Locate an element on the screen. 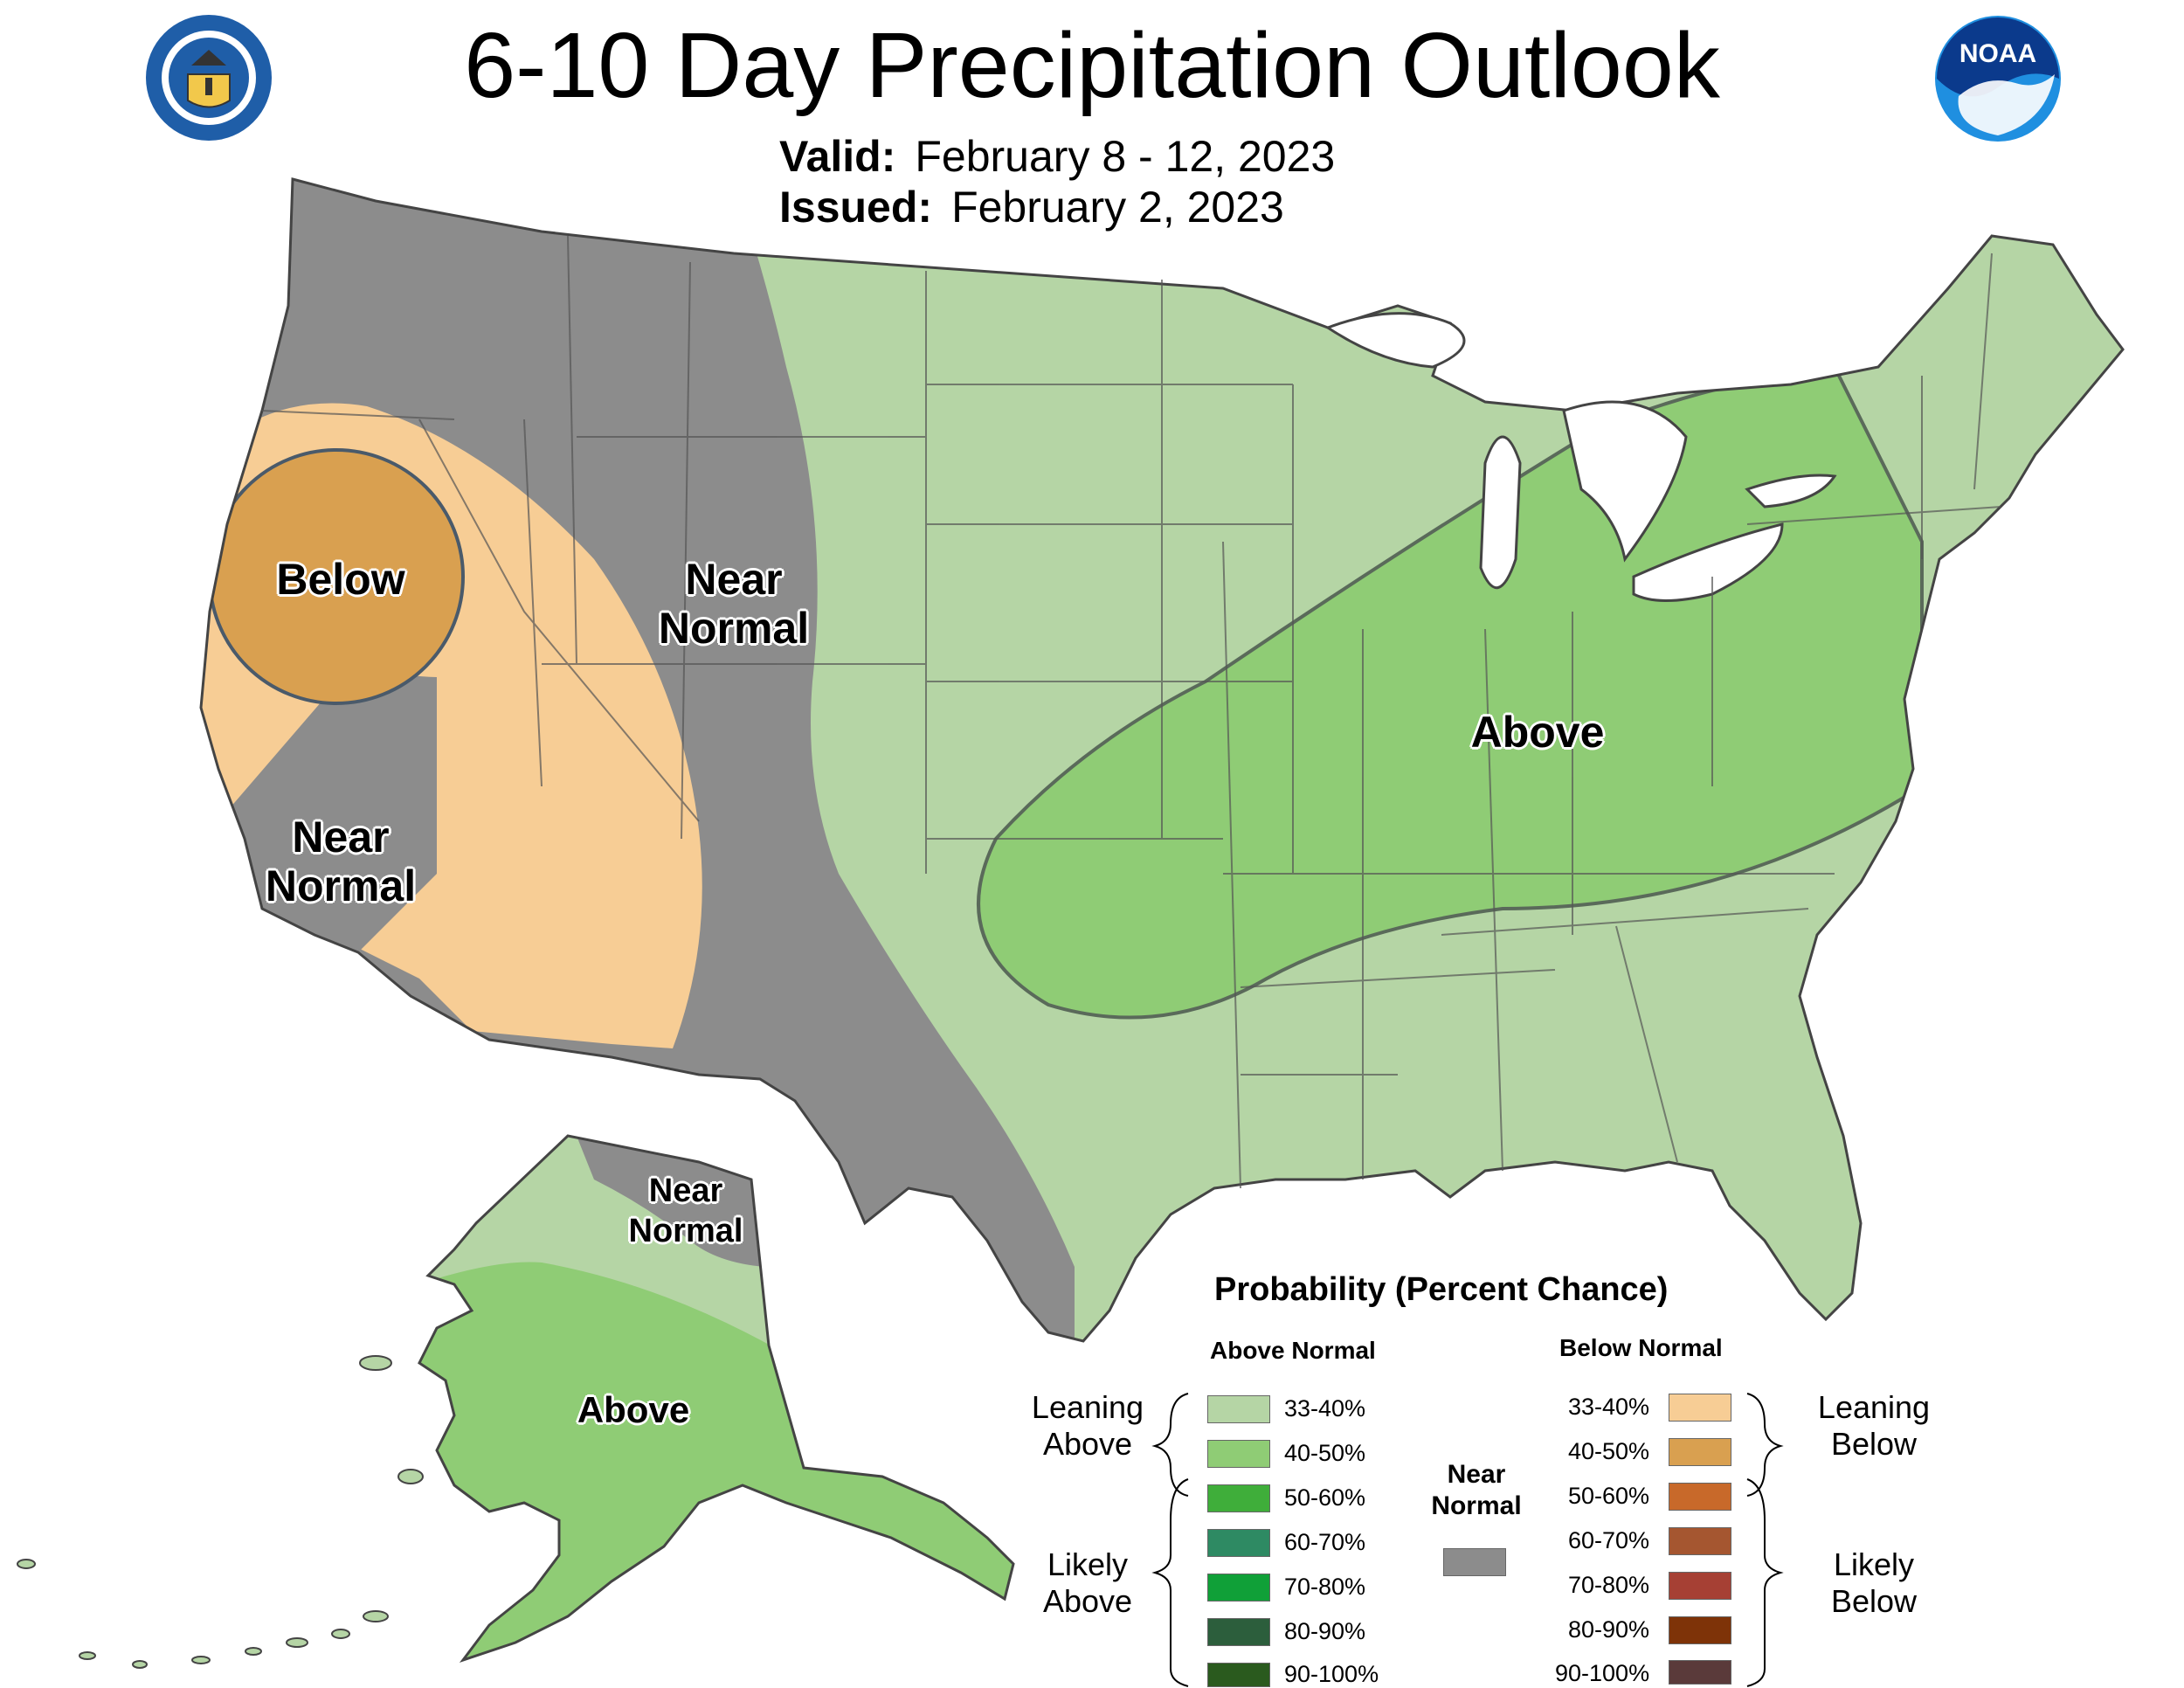 Image resolution: width=2184 pixels, height=1688 pixels. legend-likely-below: Likely Below is located at coordinates (1874, 1582).